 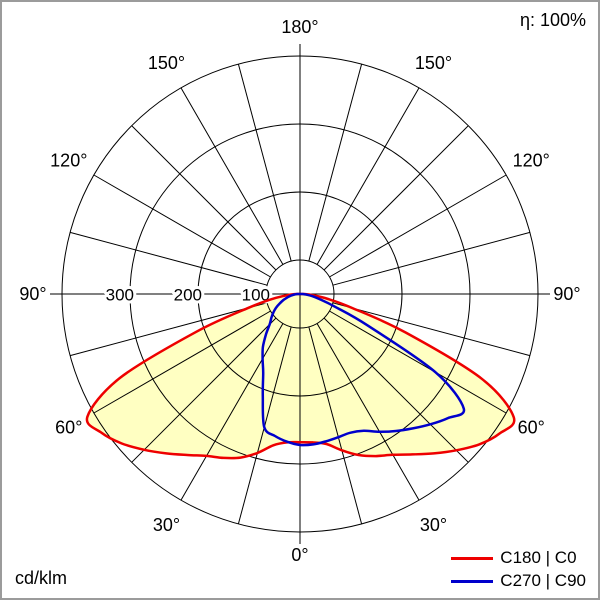 What do you see at coordinates (538, 557) in the screenshot?
I see `legend-label-c180-c0: C180 | C0` at bounding box center [538, 557].